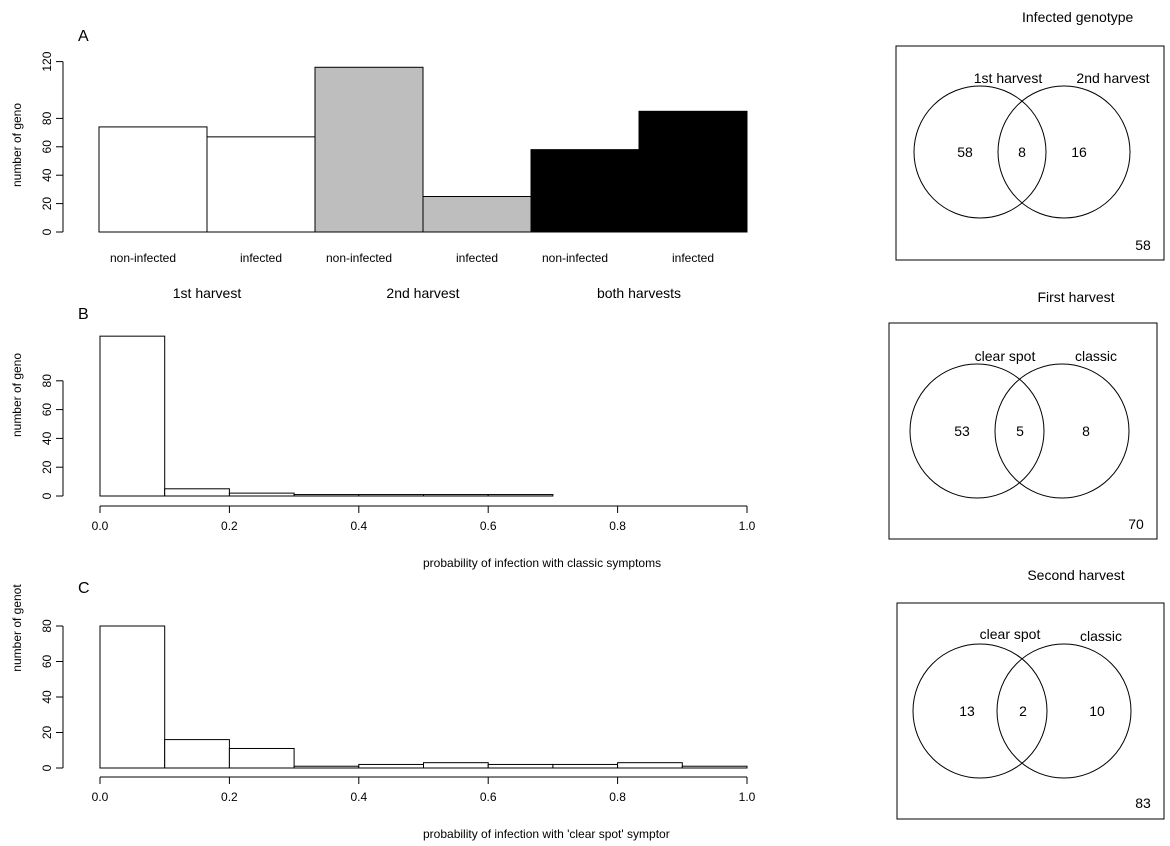  Describe the element at coordinates (423, 697) in the screenshot. I see `panel-c-bars` at that location.